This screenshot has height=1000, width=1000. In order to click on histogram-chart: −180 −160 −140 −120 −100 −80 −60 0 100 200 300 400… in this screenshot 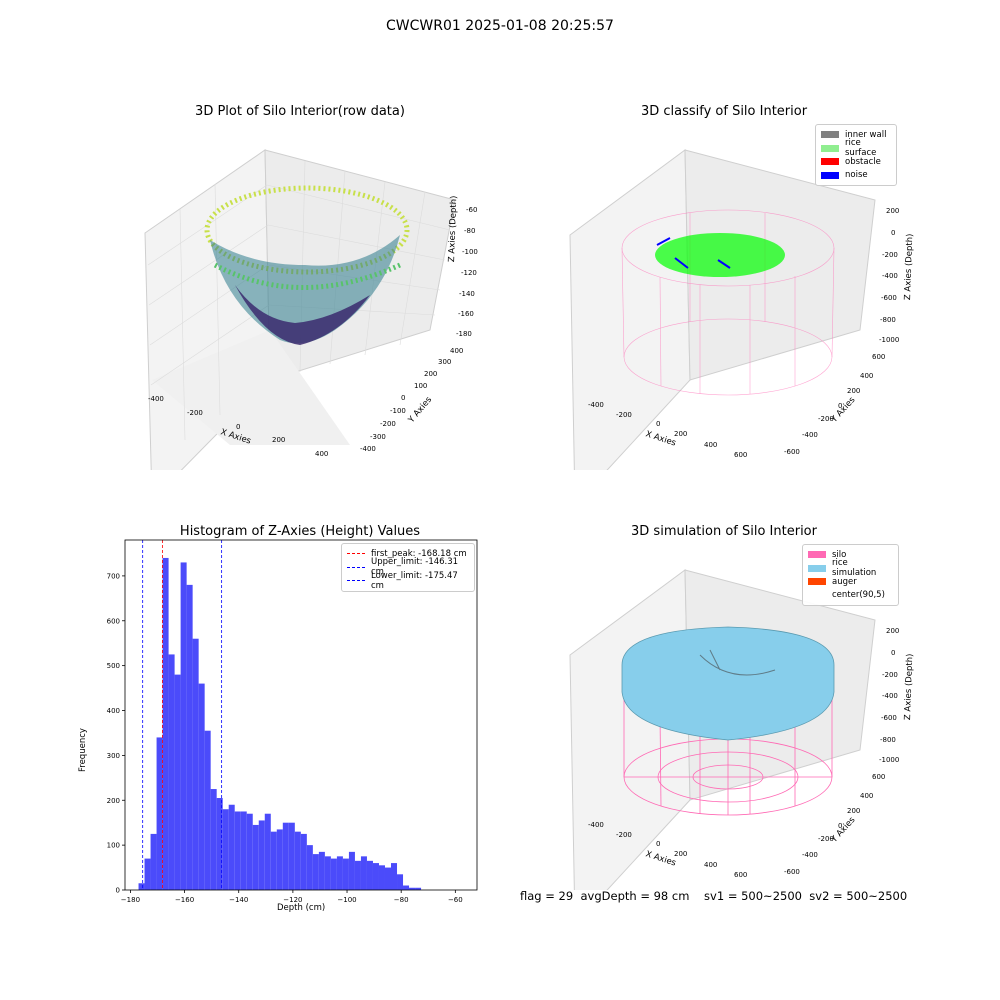, I will do `click(292, 721)`.